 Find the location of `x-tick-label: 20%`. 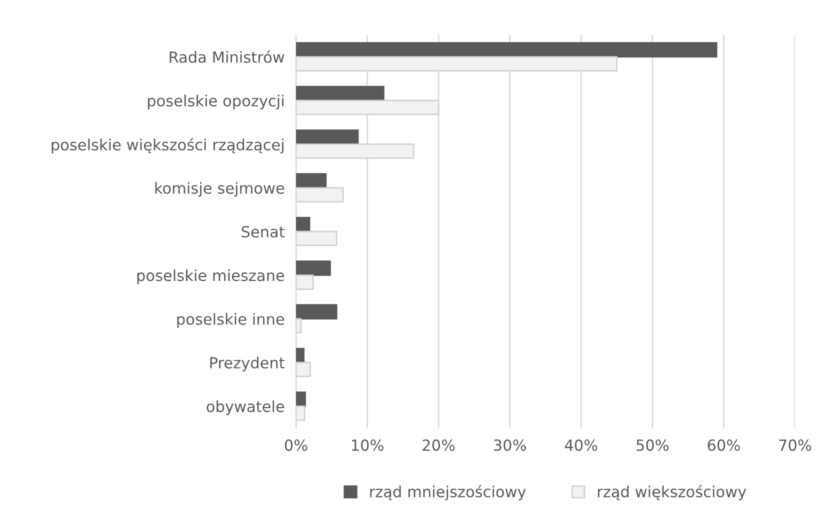

x-tick-label: 20% is located at coordinates (438, 445).